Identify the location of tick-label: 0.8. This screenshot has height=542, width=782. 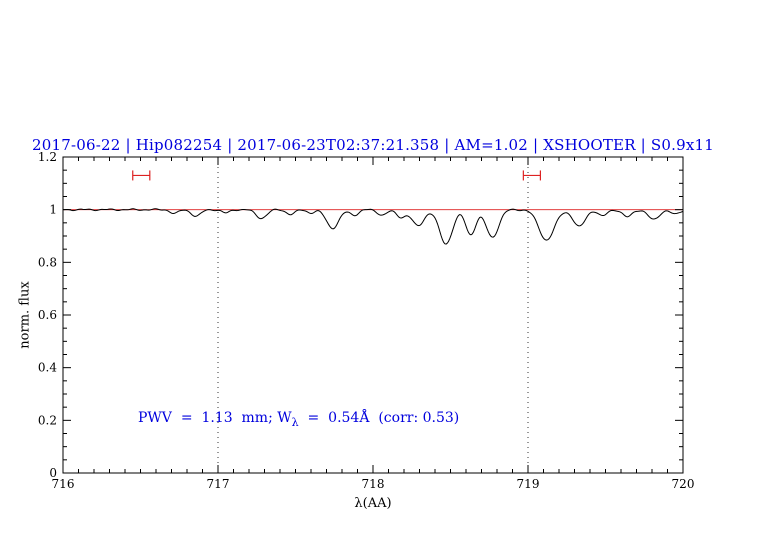
(47, 262).